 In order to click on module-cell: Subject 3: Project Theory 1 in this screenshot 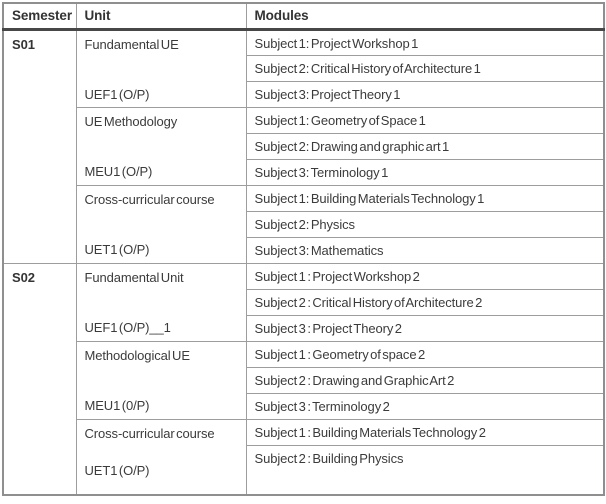, I will do `click(425, 94)`.